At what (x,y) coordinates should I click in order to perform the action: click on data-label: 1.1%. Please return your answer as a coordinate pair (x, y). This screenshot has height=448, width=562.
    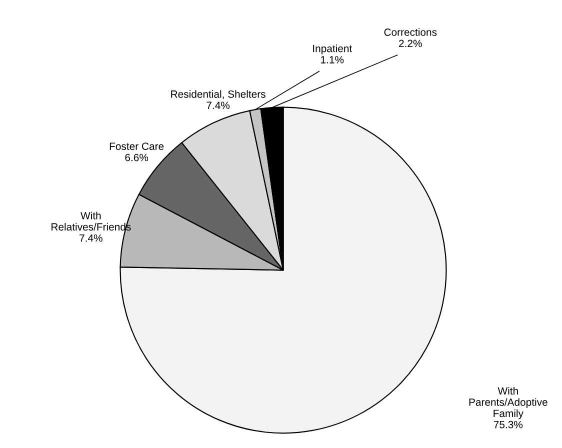
    Looking at the image, I should click on (332, 60).